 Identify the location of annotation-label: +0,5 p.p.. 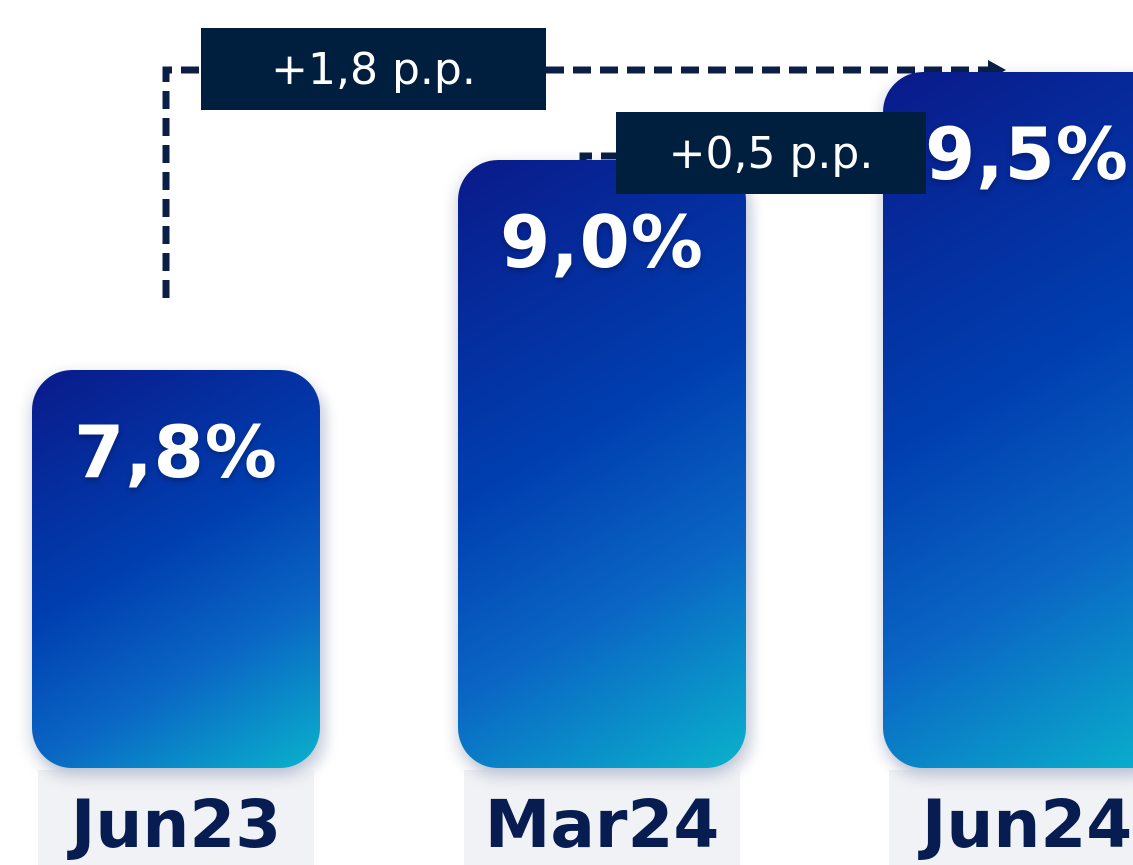
(771, 153).